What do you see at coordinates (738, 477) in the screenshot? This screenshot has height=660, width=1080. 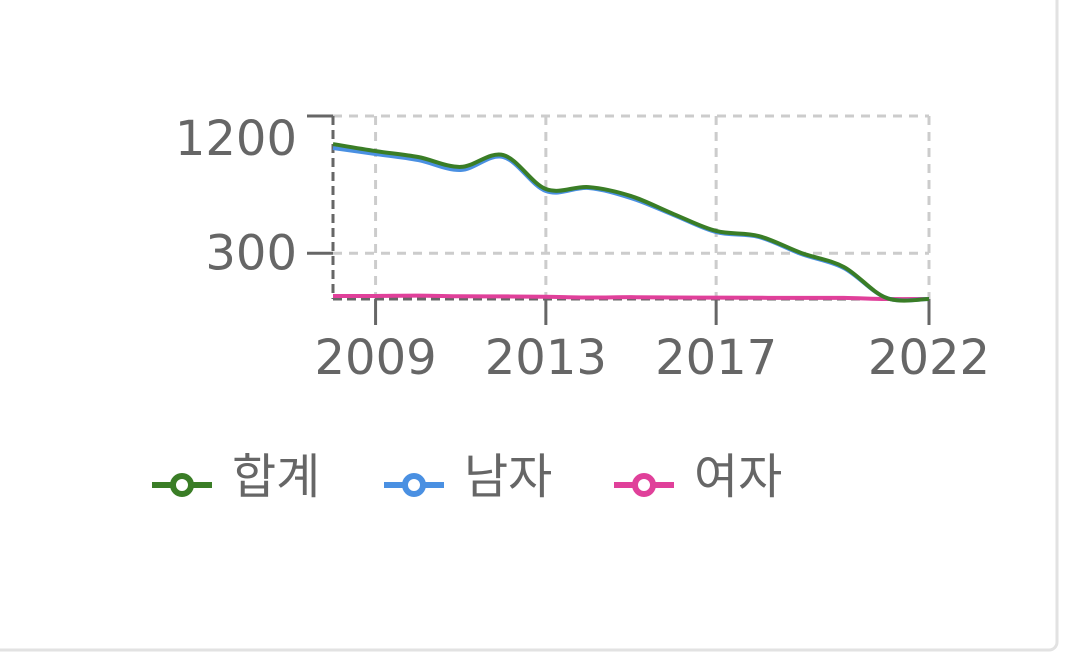 I see `legend-label: 여자` at bounding box center [738, 477].